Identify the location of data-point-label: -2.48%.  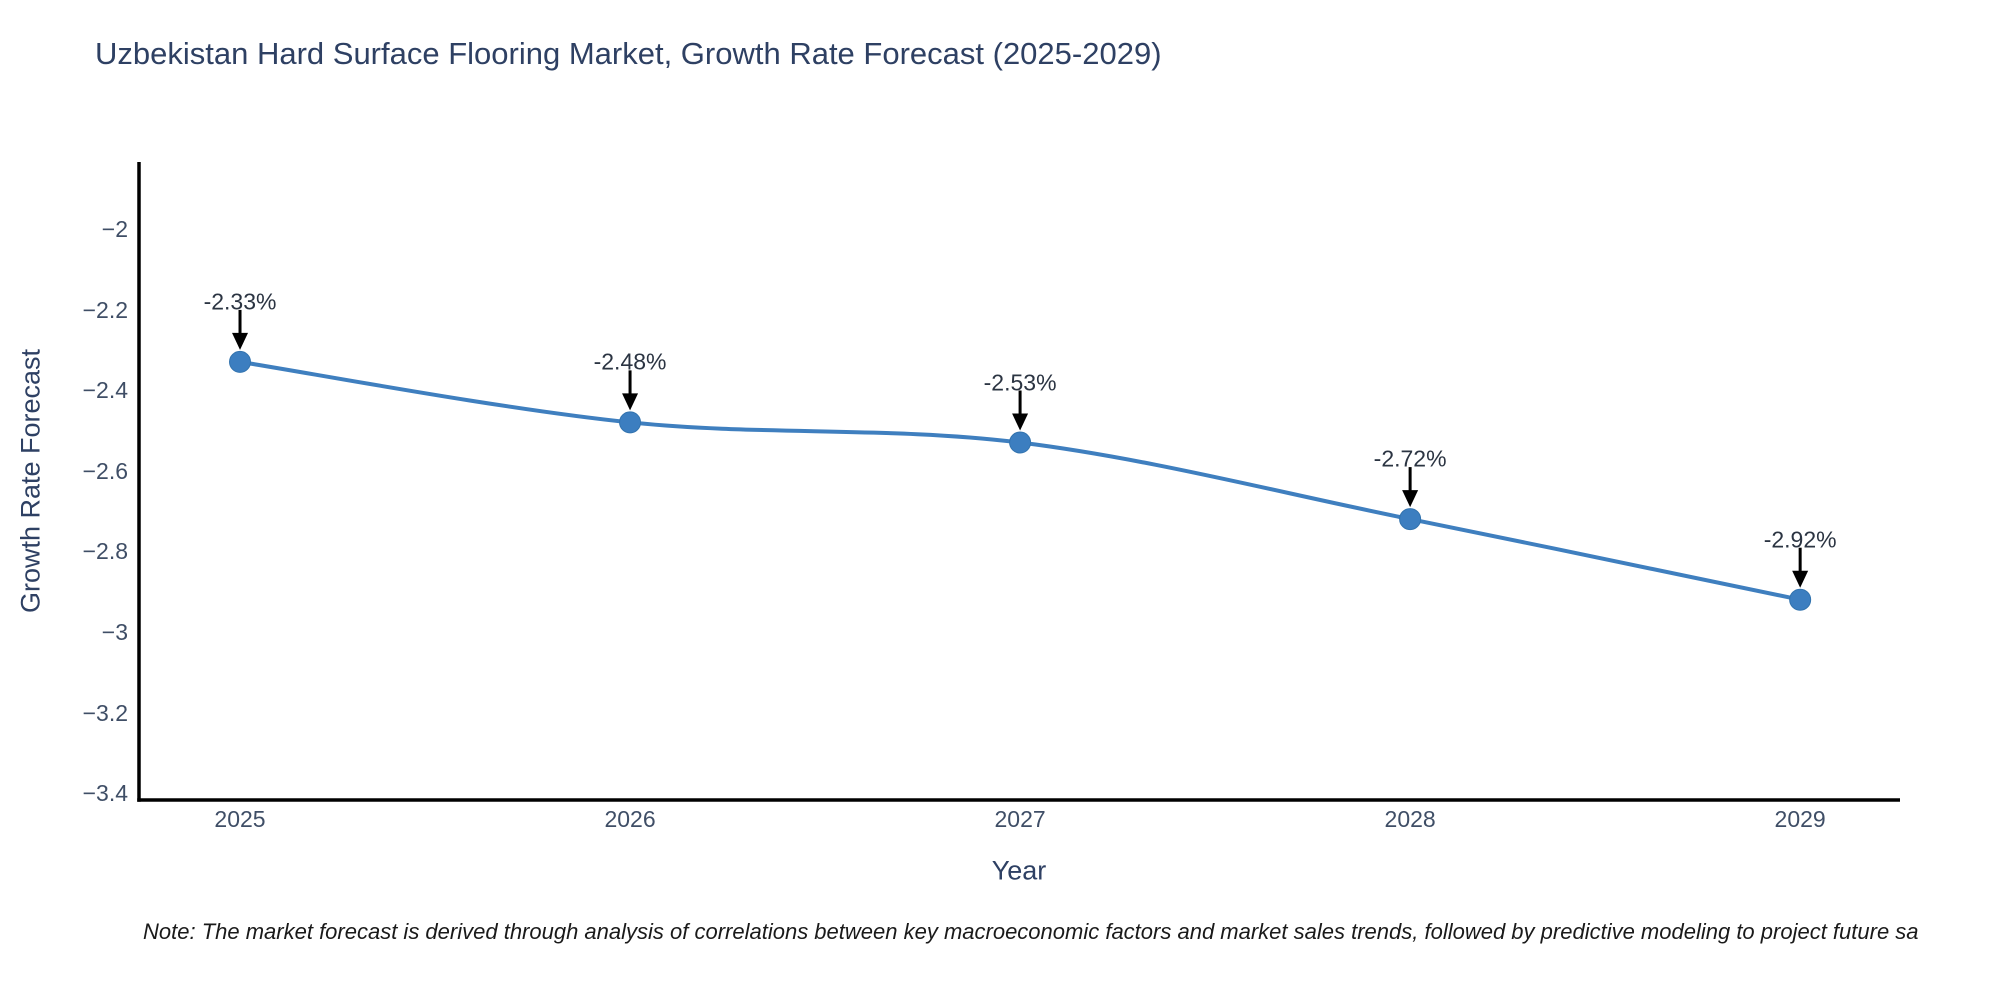
(630, 361).